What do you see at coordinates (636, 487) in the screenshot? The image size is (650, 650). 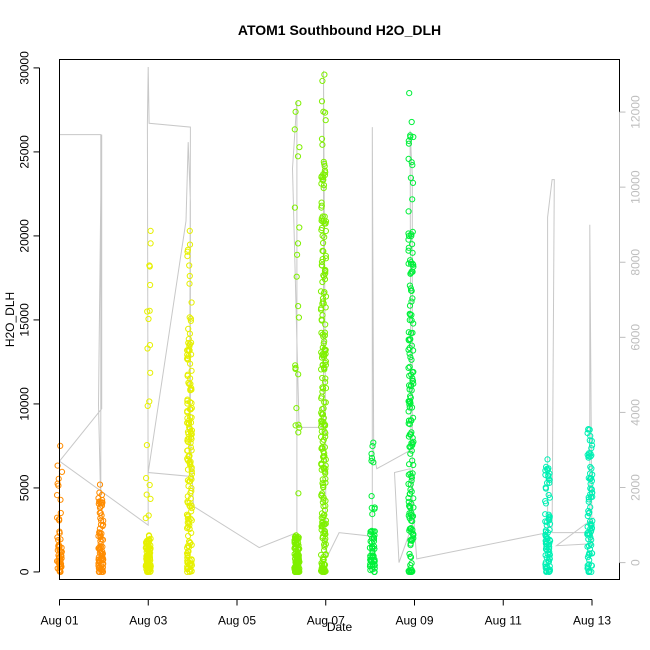 I see `y-right-tick-label: 2000` at bounding box center [636, 487].